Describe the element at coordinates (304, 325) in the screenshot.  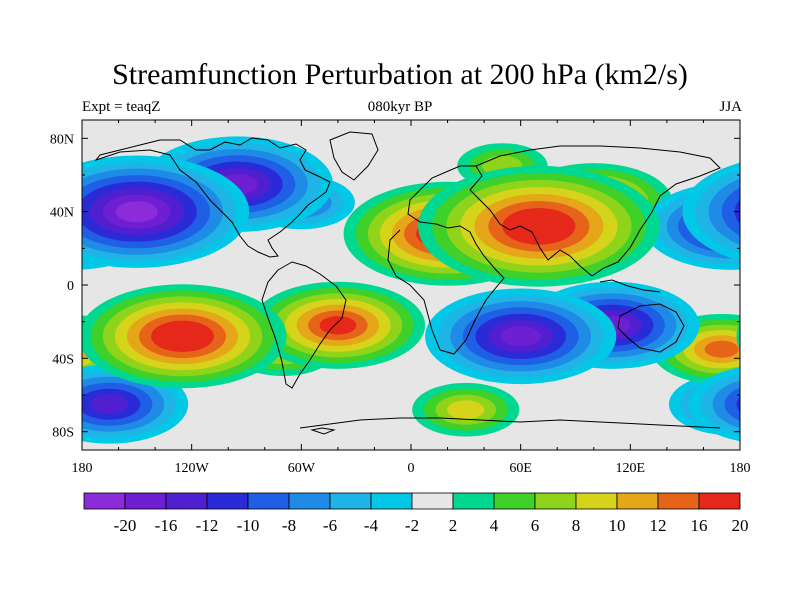
I see `coast-south-america` at that location.